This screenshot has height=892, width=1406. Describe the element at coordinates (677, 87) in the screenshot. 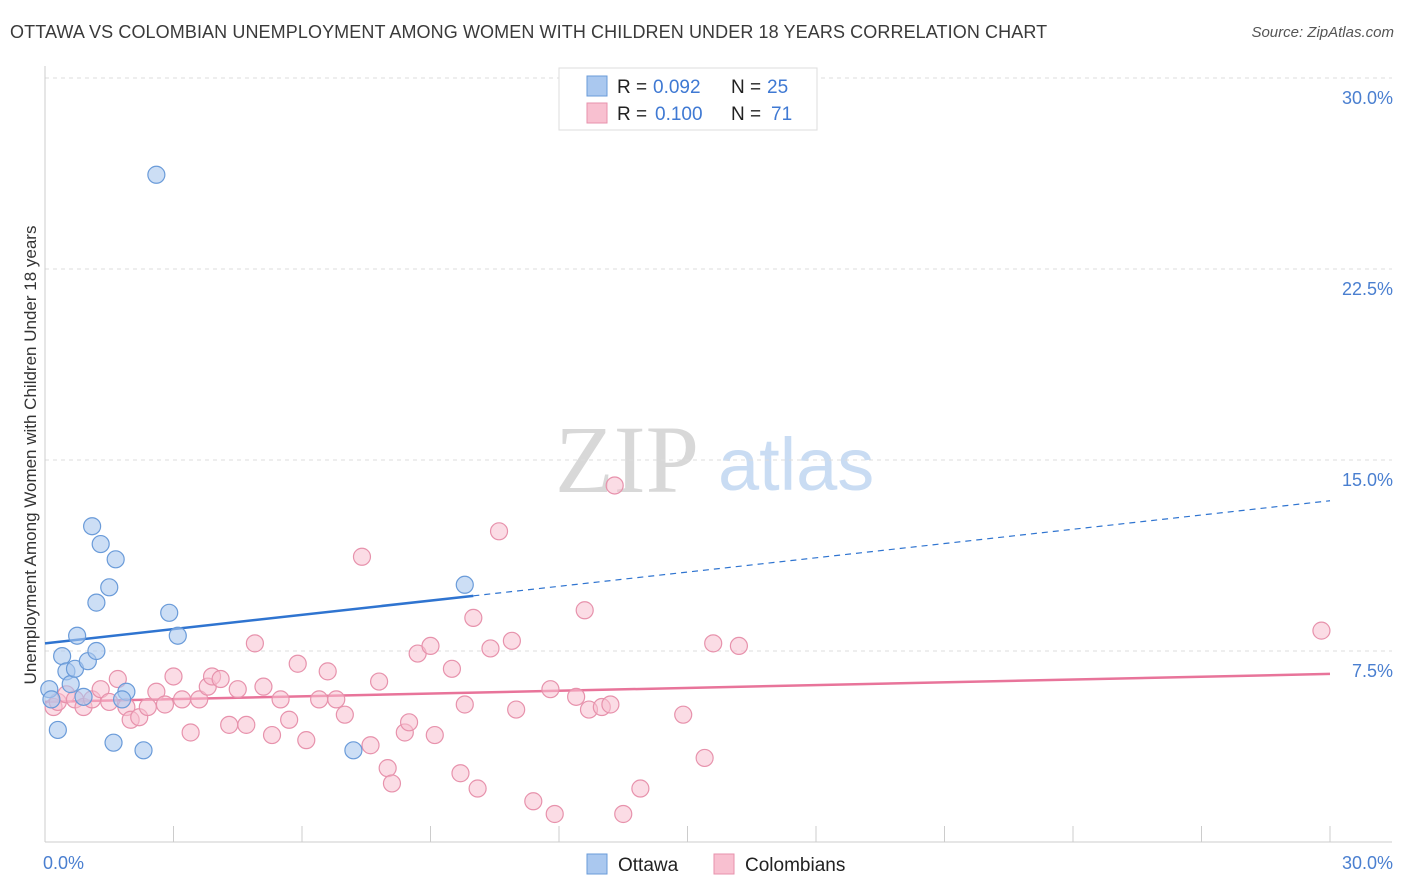

I see `legend-r-value-ottawa: 0.092` at that location.